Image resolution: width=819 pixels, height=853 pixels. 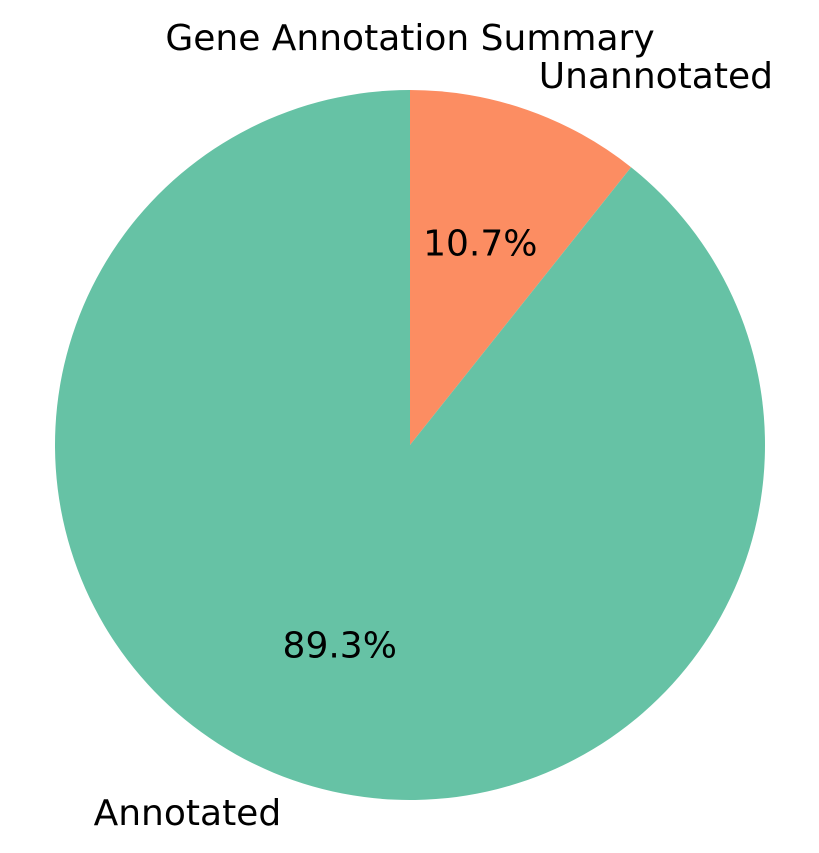 What do you see at coordinates (656, 76) in the screenshot?
I see `pie-category-label-unannotated: Unannotated` at bounding box center [656, 76].